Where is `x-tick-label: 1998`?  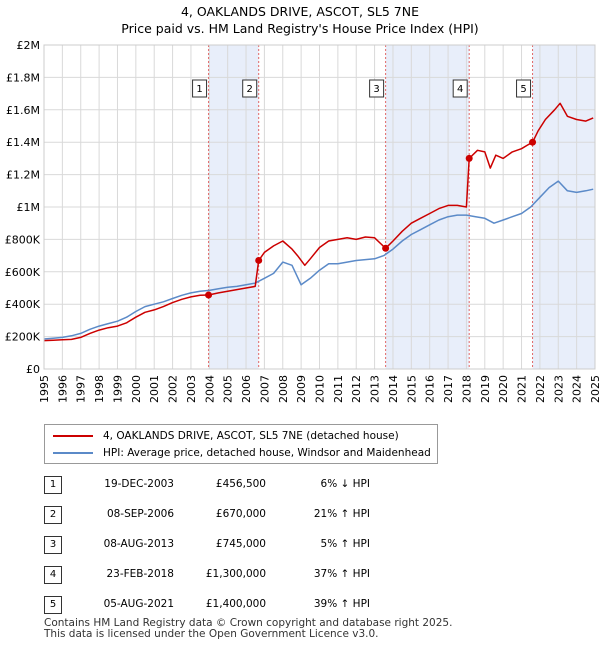
x-tick-label: 1998 is located at coordinates (99, 389).